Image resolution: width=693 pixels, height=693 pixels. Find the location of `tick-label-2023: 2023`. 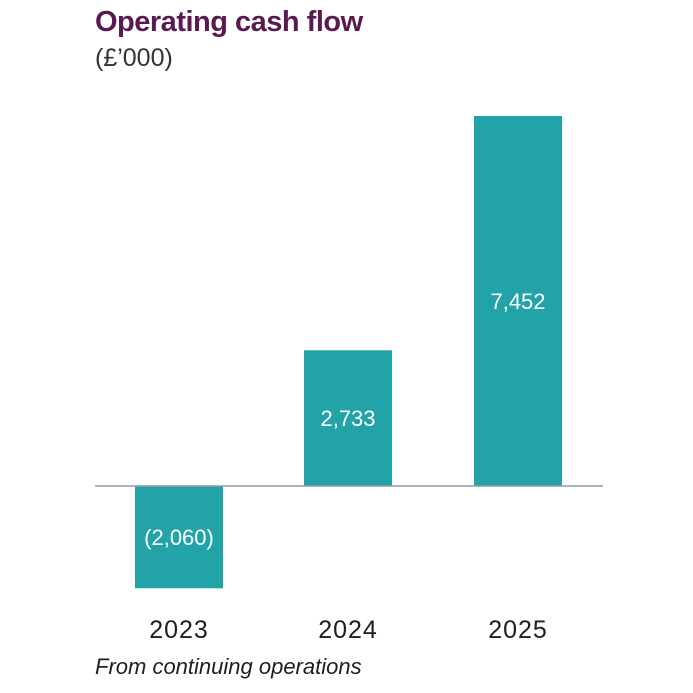

tick-label-2023: 2023 is located at coordinates (179, 630).